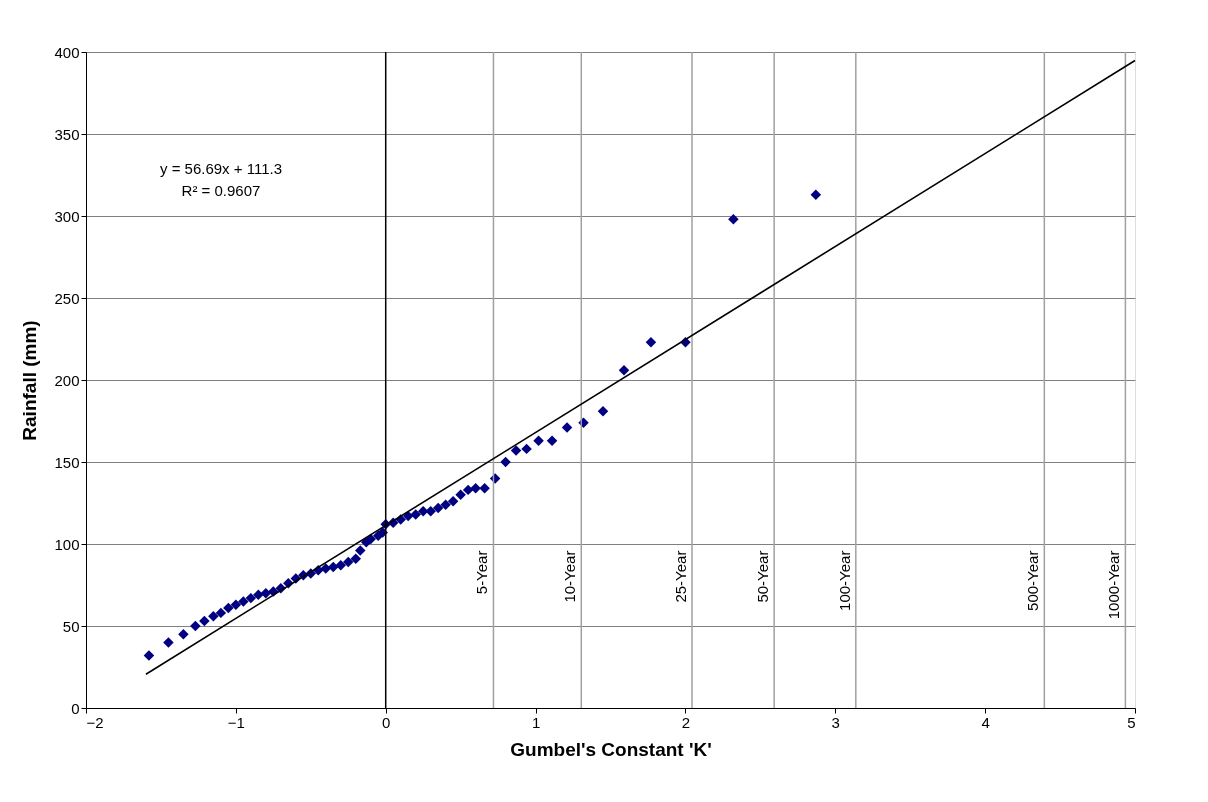 The image size is (1208, 802). What do you see at coordinates (1114, 585) in the screenshot?
I see `ref-line-label: 1000-Year` at bounding box center [1114, 585].